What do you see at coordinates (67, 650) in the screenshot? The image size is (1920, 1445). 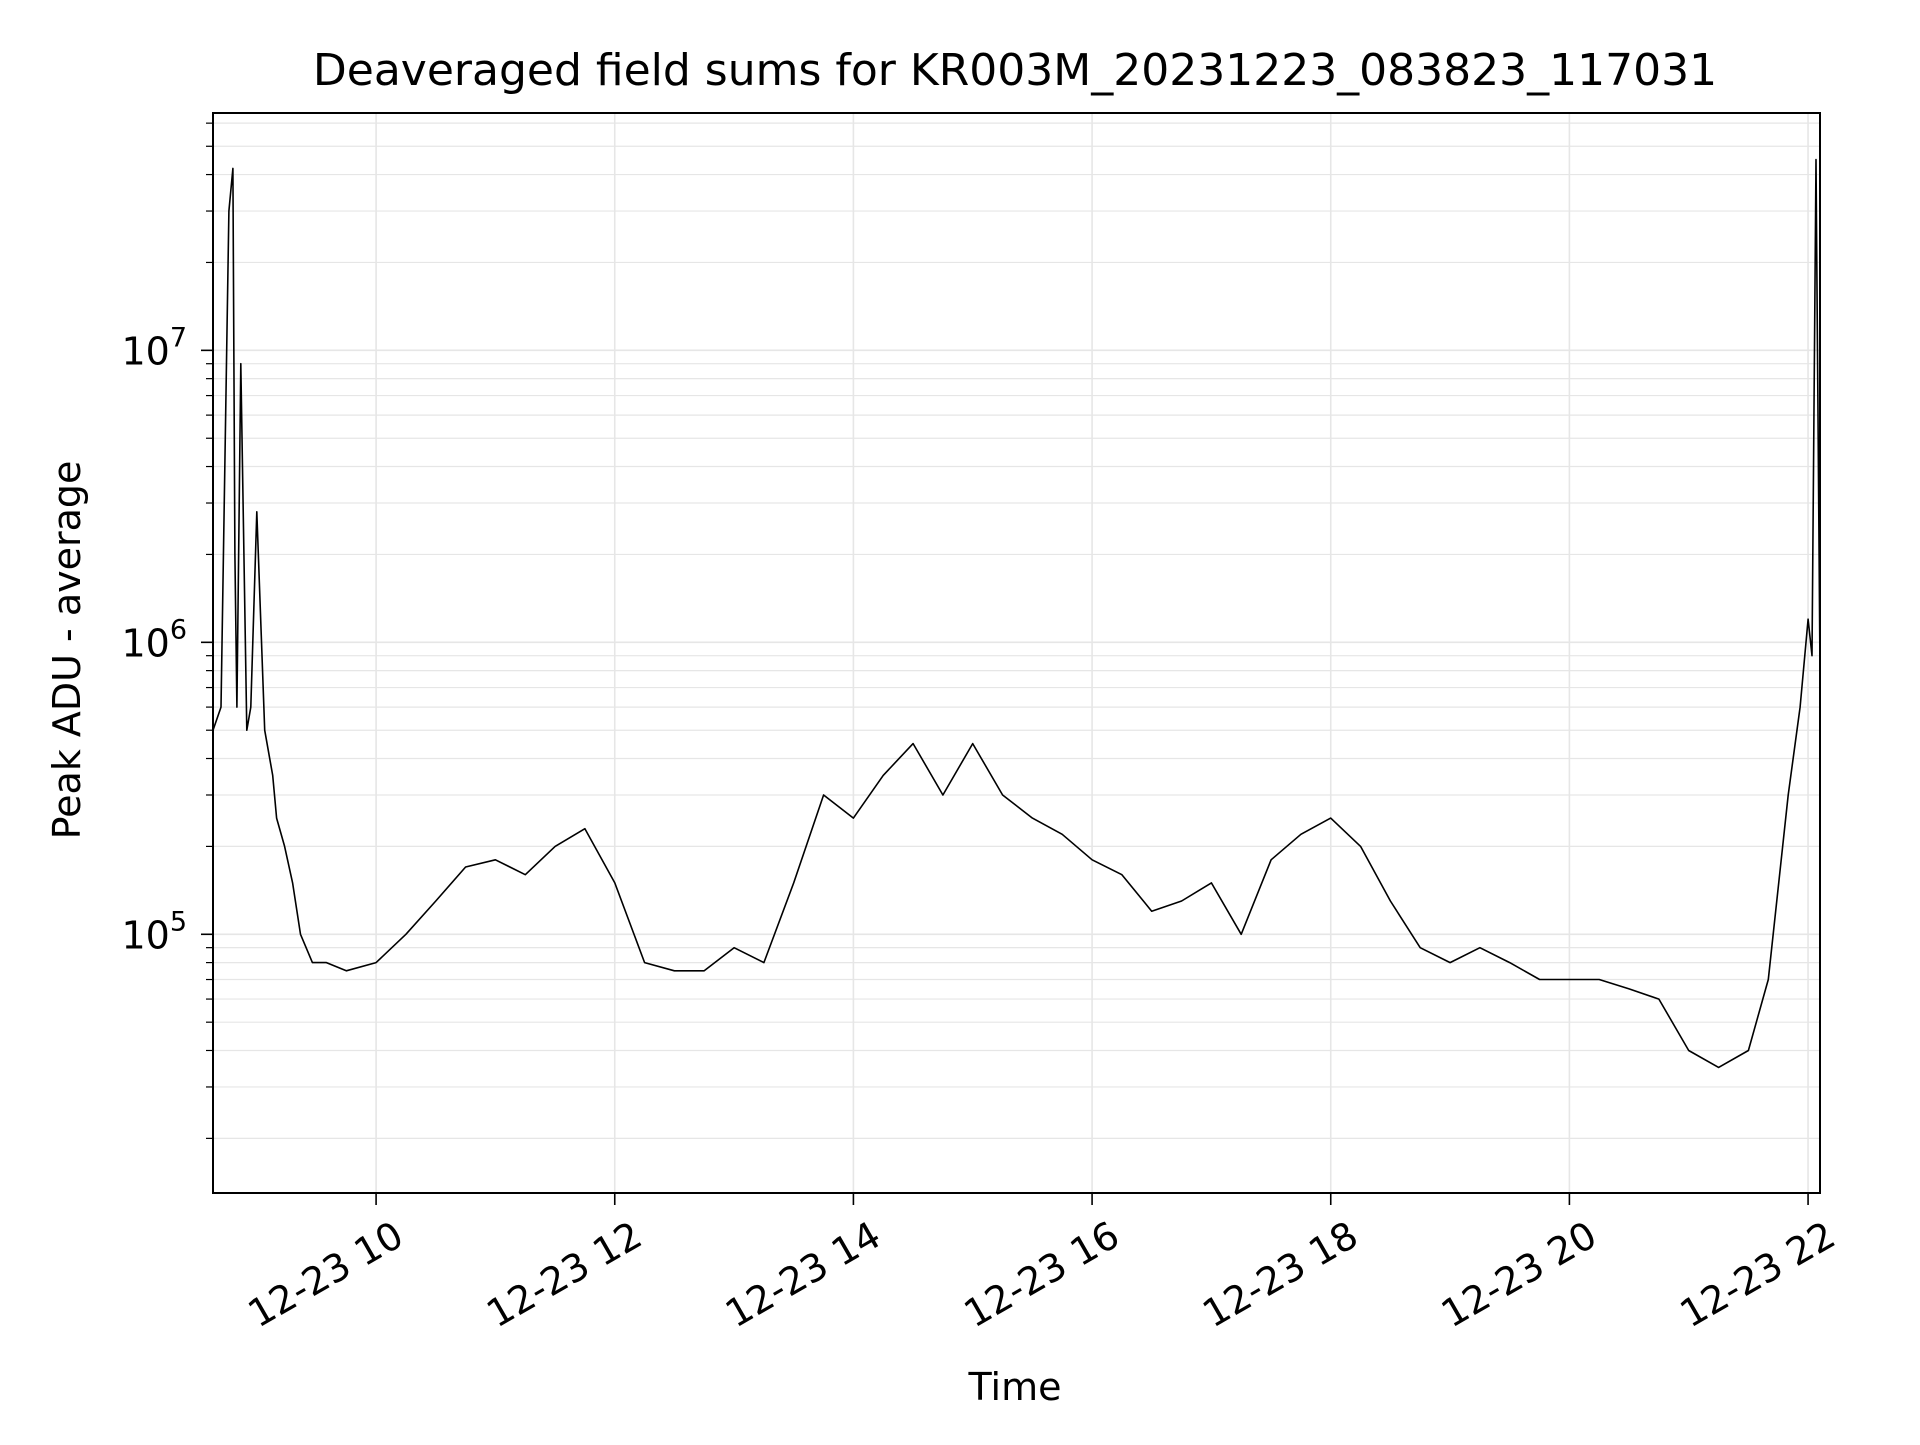 I see `y-axis-label: Peak ADU - average` at bounding box center [67, 650].